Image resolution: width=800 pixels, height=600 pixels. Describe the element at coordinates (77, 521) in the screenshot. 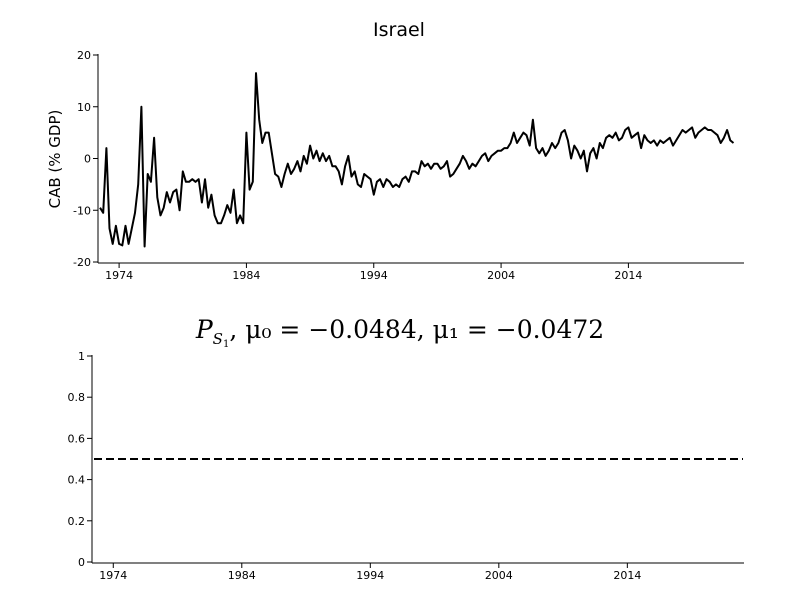

I see `y-tick-label: 0.2` at that location.